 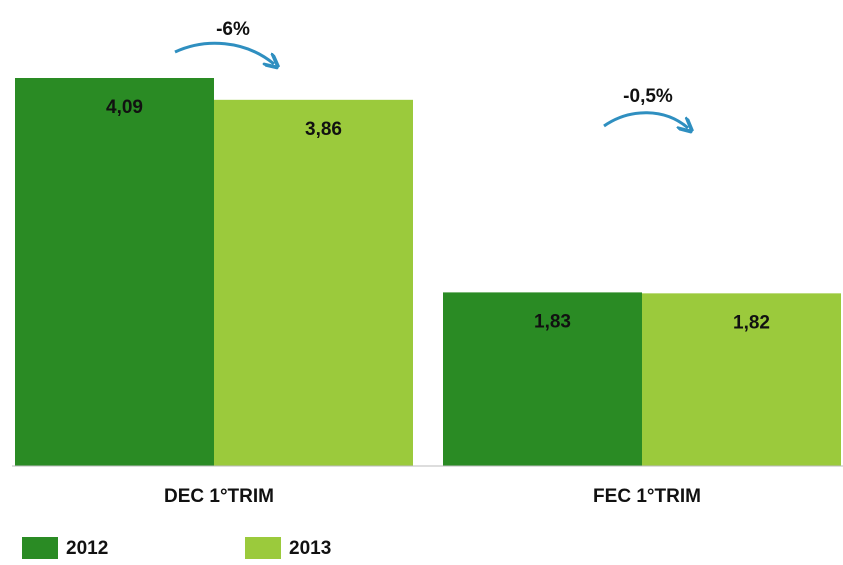 What do you see at coordinates (647, 496) in the screenshot?
I see `x-tick-label: FEC 1°TRIM` at bounding box center [647, 496].